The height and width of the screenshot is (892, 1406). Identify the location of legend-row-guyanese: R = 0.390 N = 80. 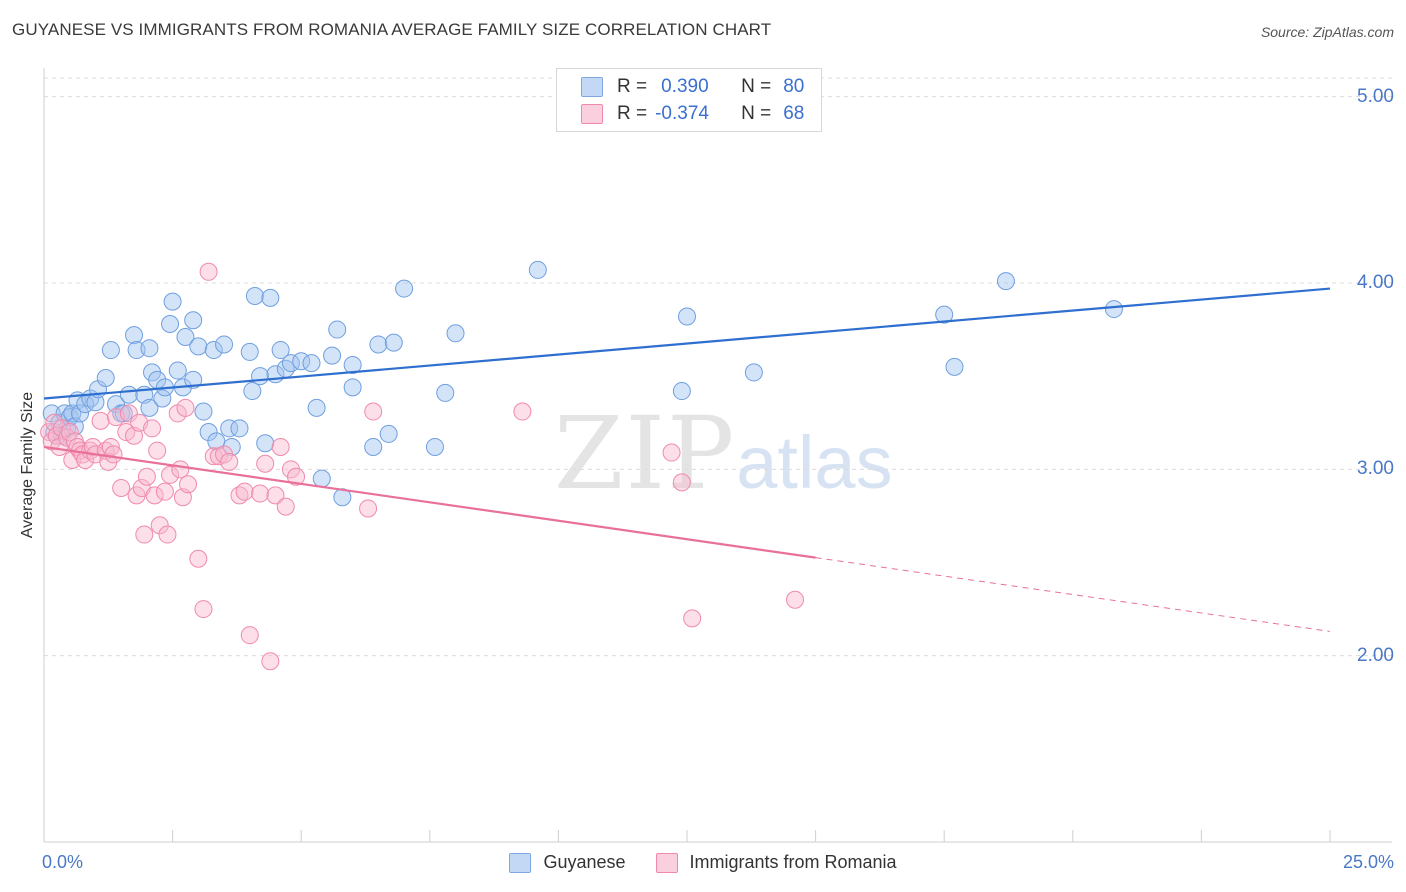
(692, 87).